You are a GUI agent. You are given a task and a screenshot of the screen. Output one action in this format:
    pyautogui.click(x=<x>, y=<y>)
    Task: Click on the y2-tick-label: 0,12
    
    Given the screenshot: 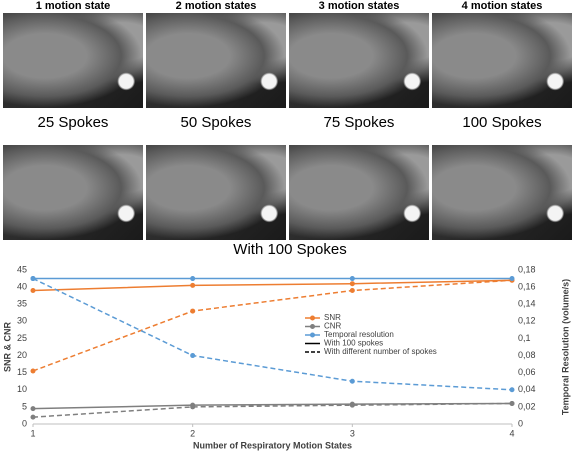 What is the action you would take?
    pyautogui.click(x=527, y=321)
    